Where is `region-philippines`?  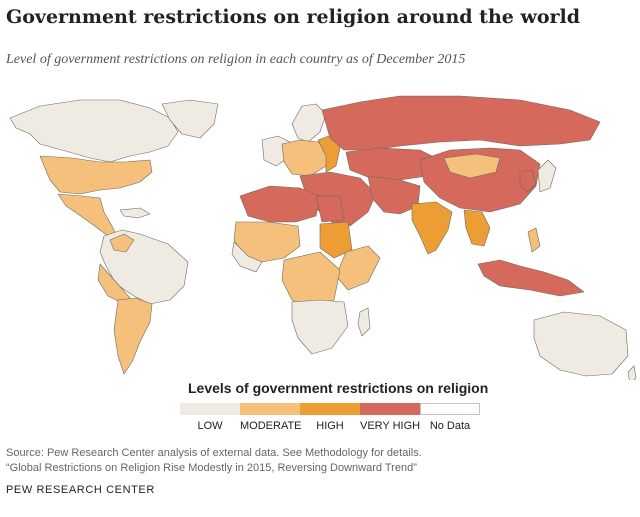
region-philippines is located at coordinates (534, 240).